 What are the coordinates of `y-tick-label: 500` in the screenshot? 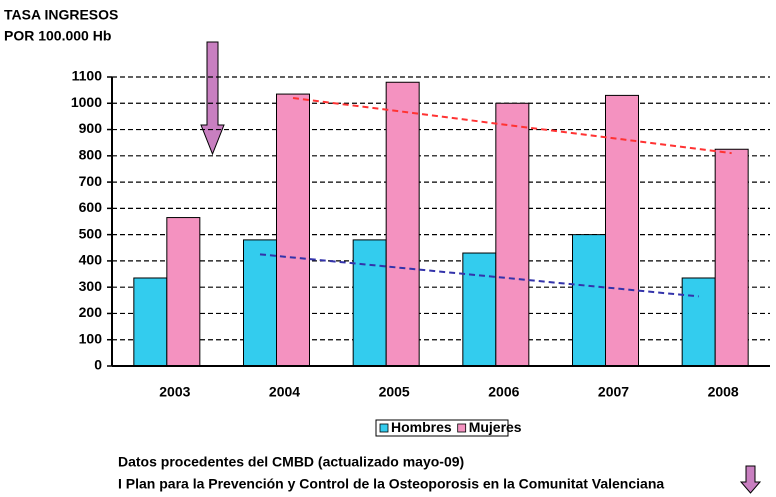 It's located at (91, 233).